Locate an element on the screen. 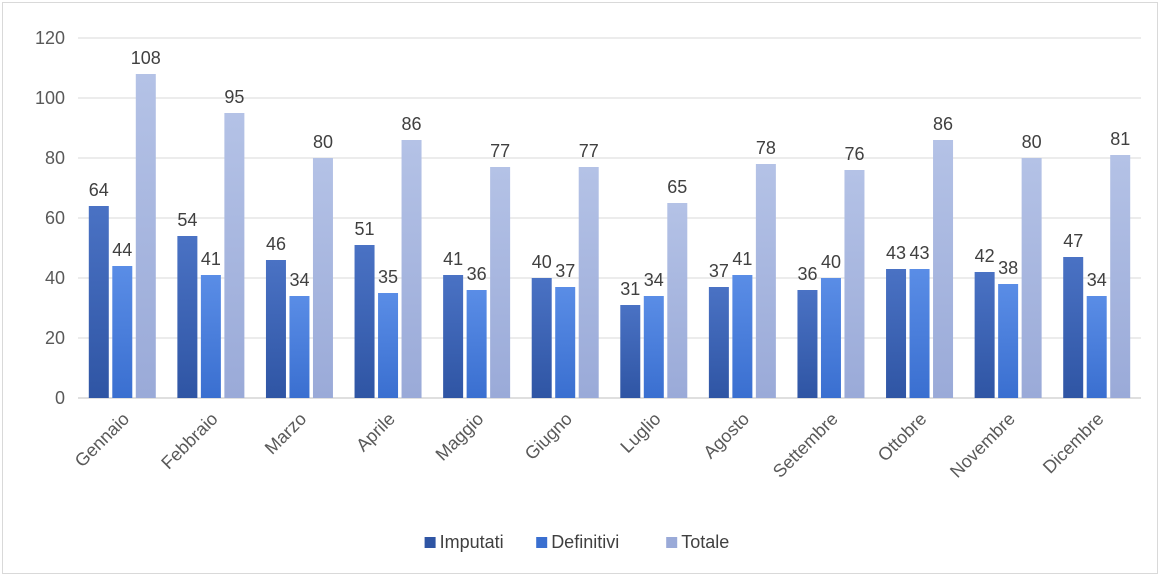 The image size is (1162, 578). bar-definitivi-gennaio is located at coordinates (122, 332).